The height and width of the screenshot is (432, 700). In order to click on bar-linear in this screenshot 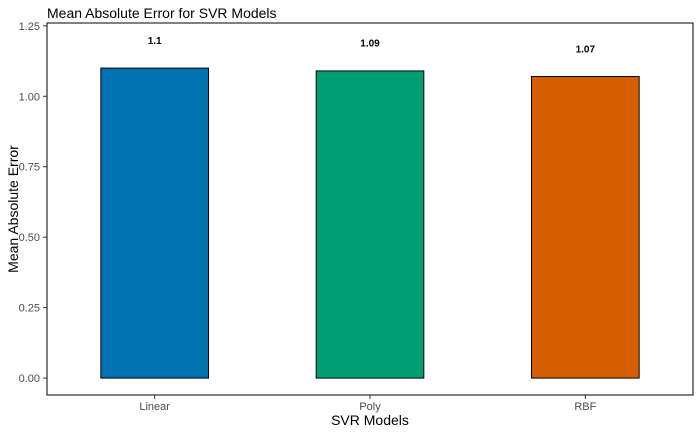, I will do `click(154, 223)`.